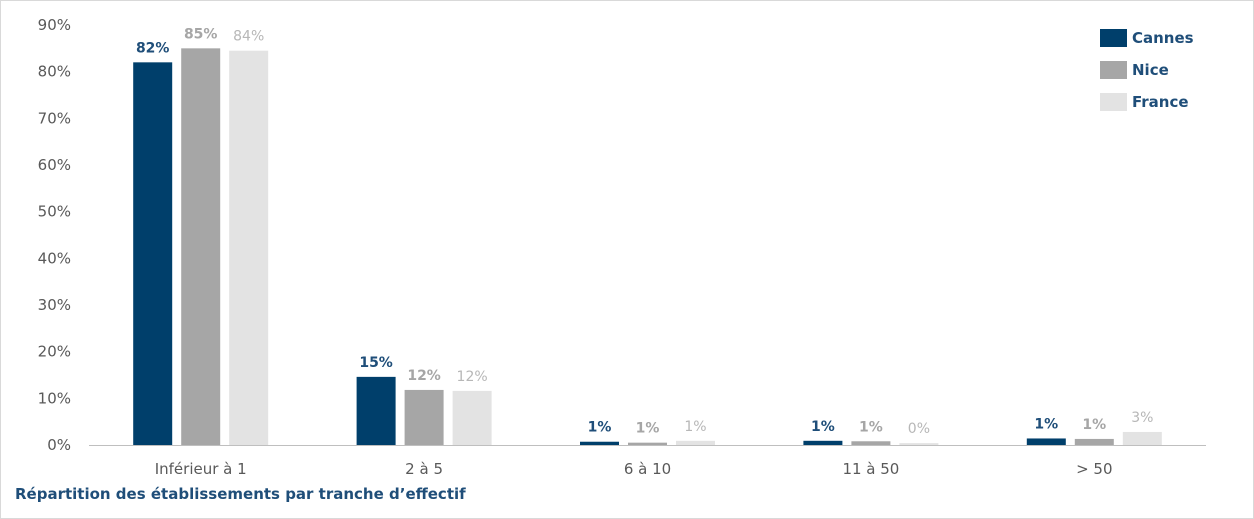 The width and height of the screenshot is (1254, 519). Describe the element at coordinates (424, 469) in the screenshot. I see `x-category-label: 2 à 5` at that location.